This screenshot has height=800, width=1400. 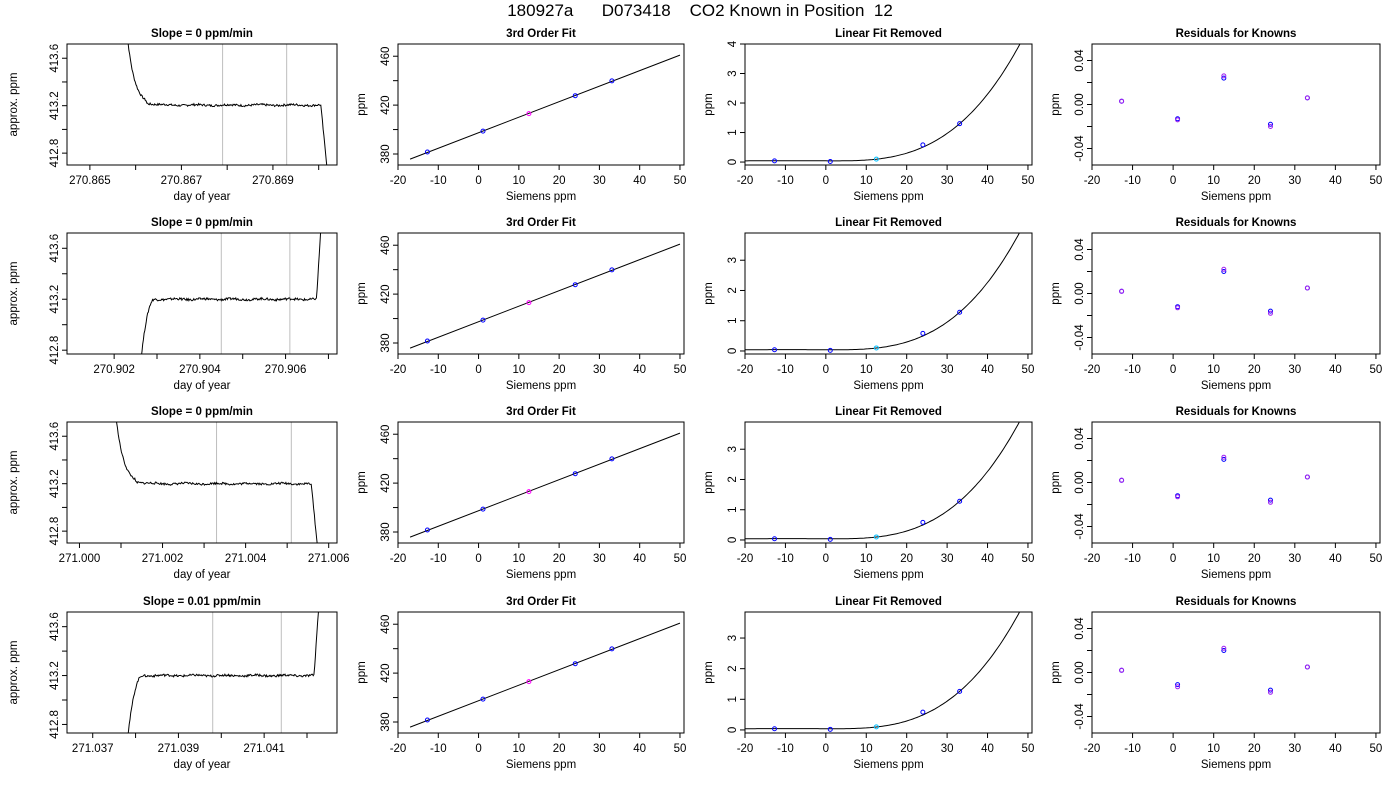 What do you see at coordinates (273, 181) in the screenshot?
I see `x-tick-label: 270.869` at bounding box center [273, 181].